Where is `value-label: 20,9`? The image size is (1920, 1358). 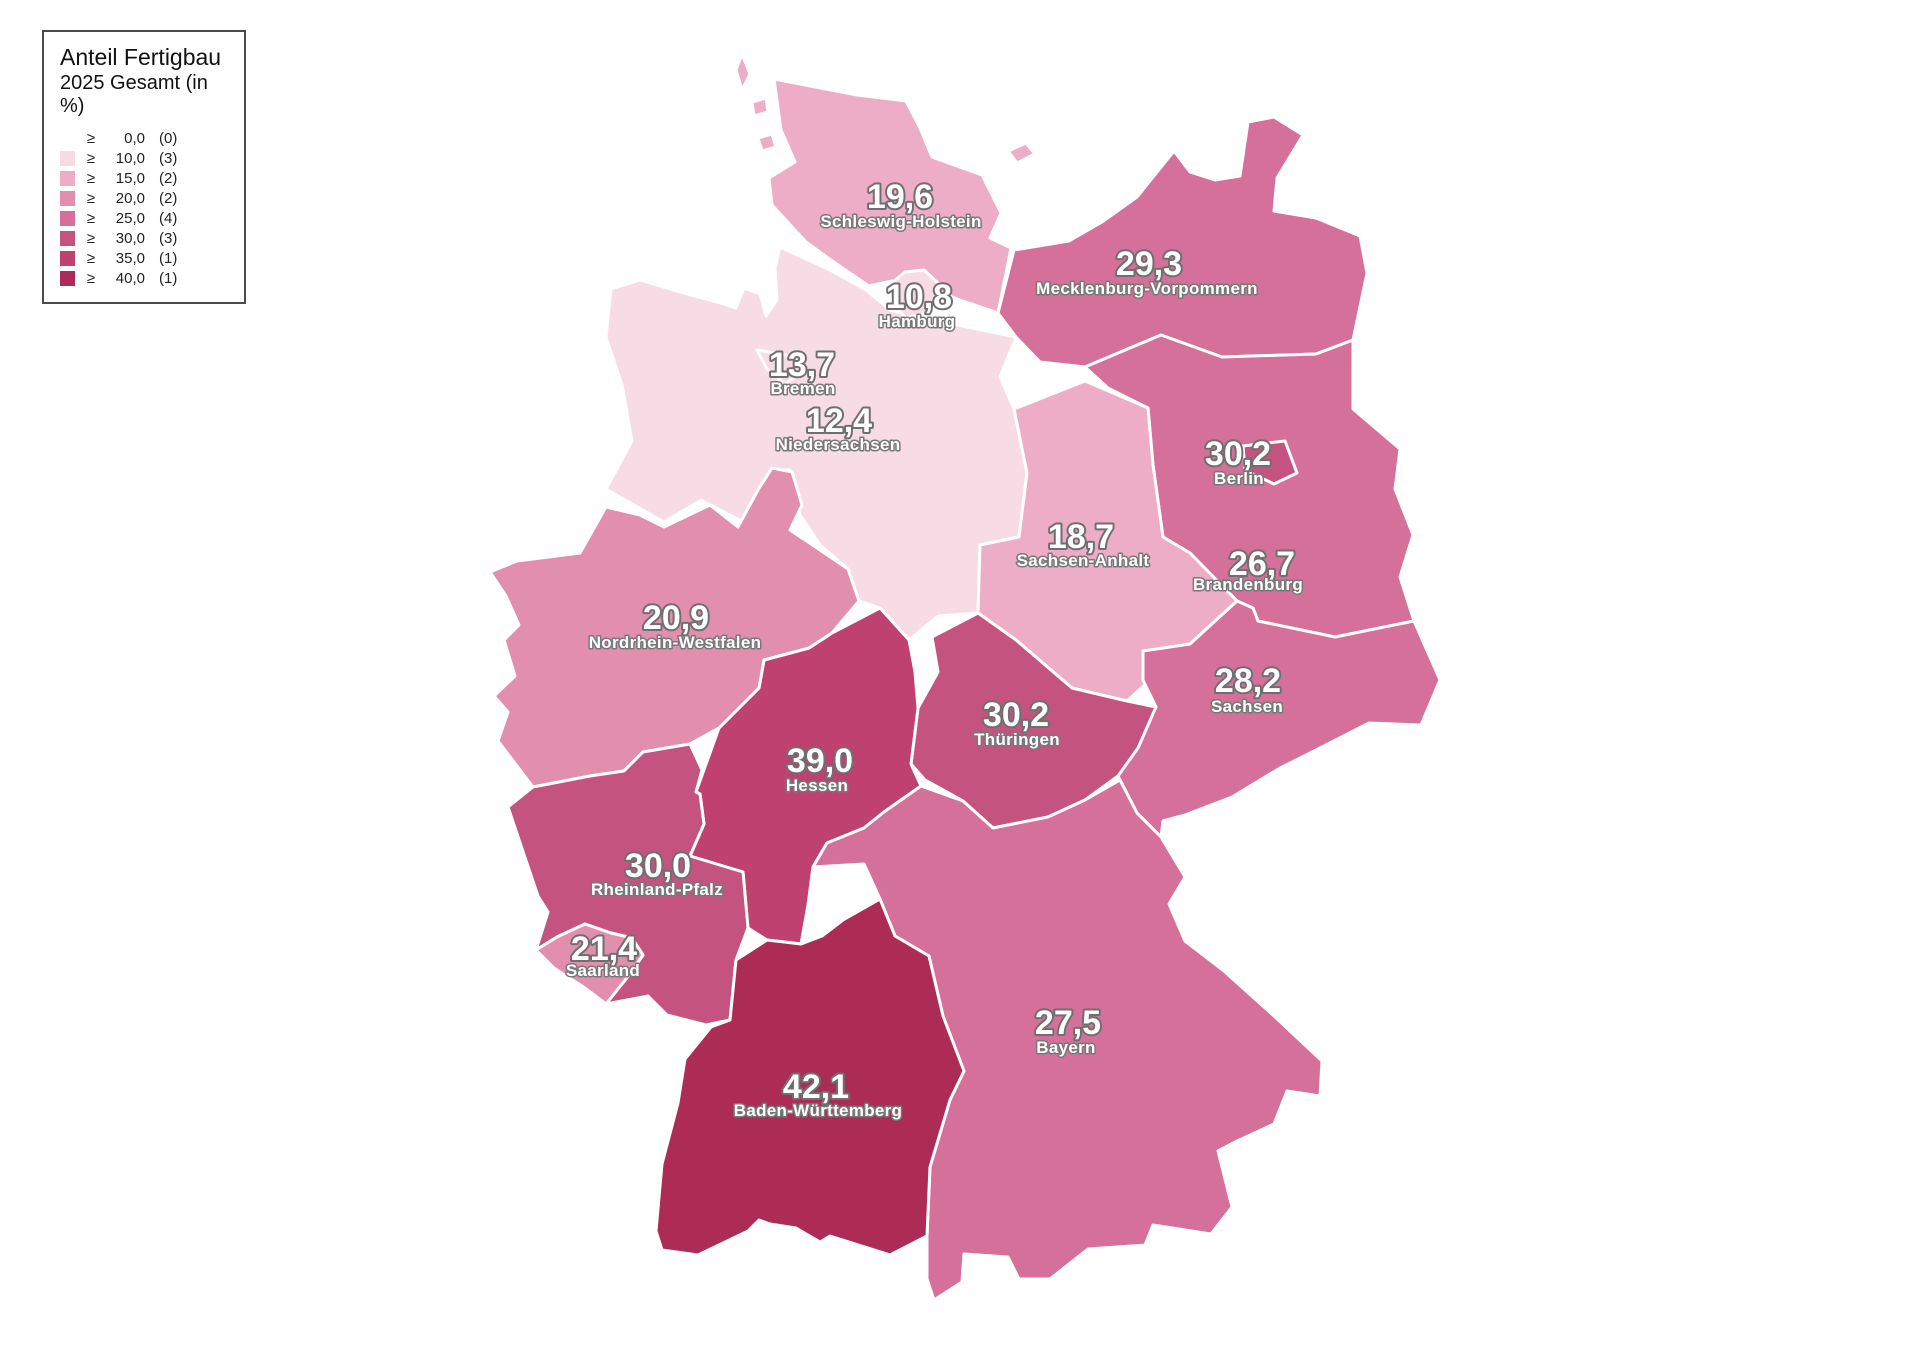 value-label: 20,9 is located at coordinates (676, 618).